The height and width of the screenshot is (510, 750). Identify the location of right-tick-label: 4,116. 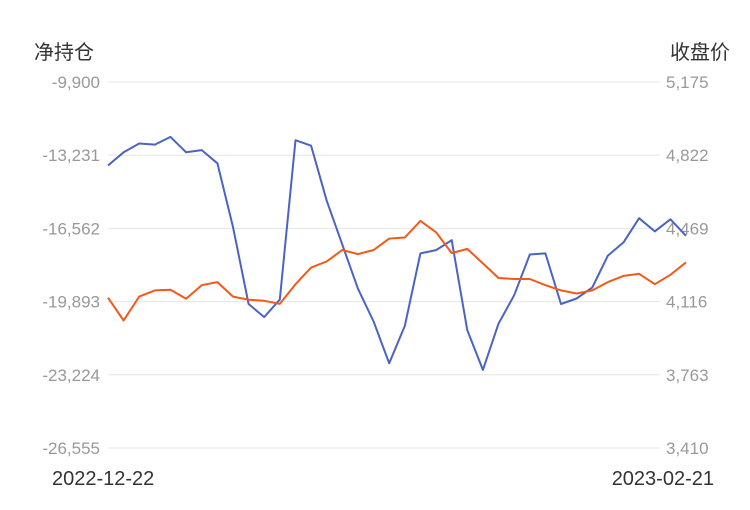
(686, 302).